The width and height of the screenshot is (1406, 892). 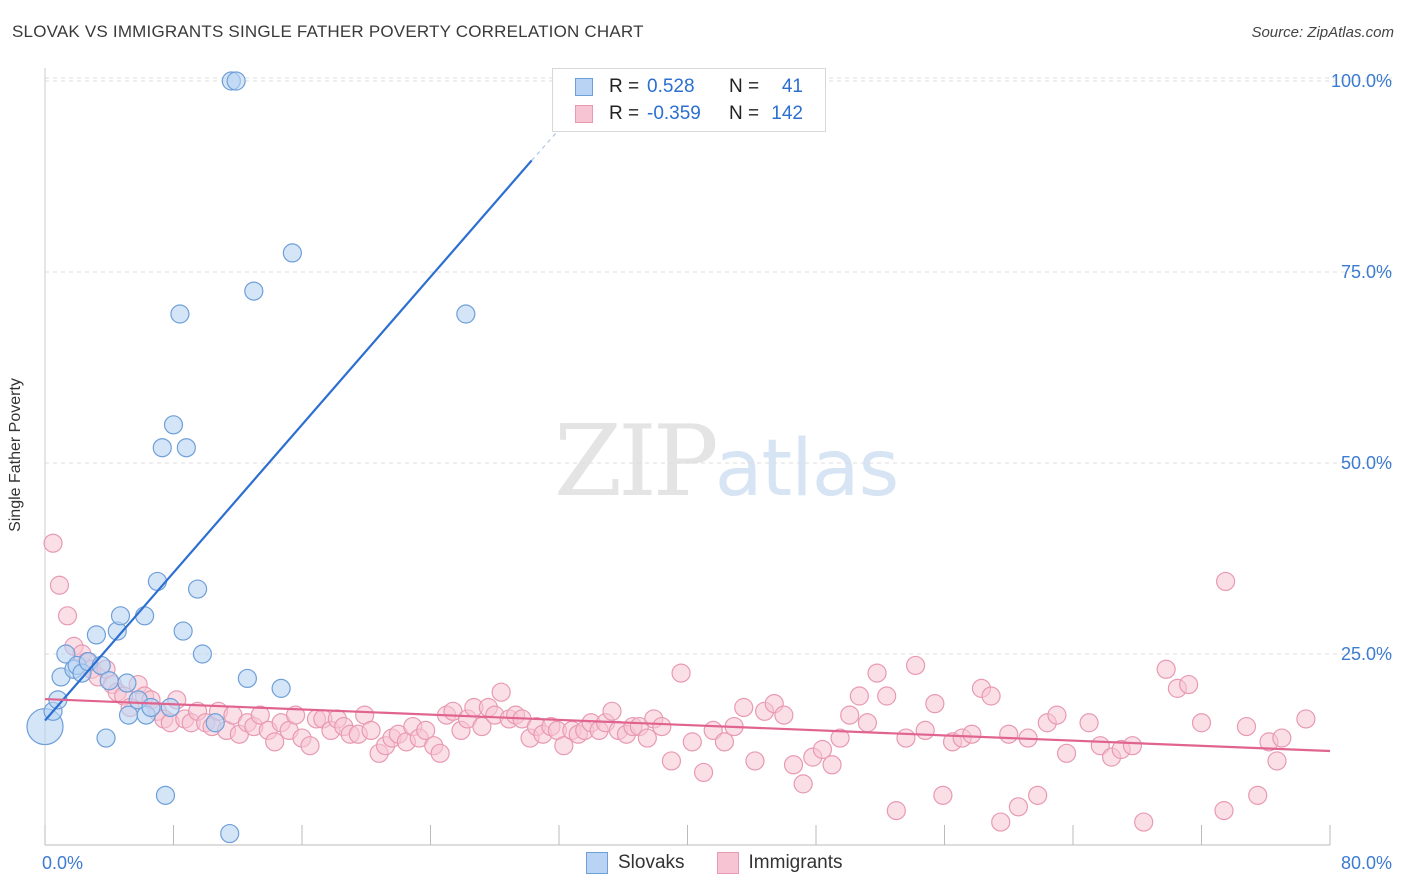 I want to click on y-tick-label: 50.0%, so click(x=1366, y=463).